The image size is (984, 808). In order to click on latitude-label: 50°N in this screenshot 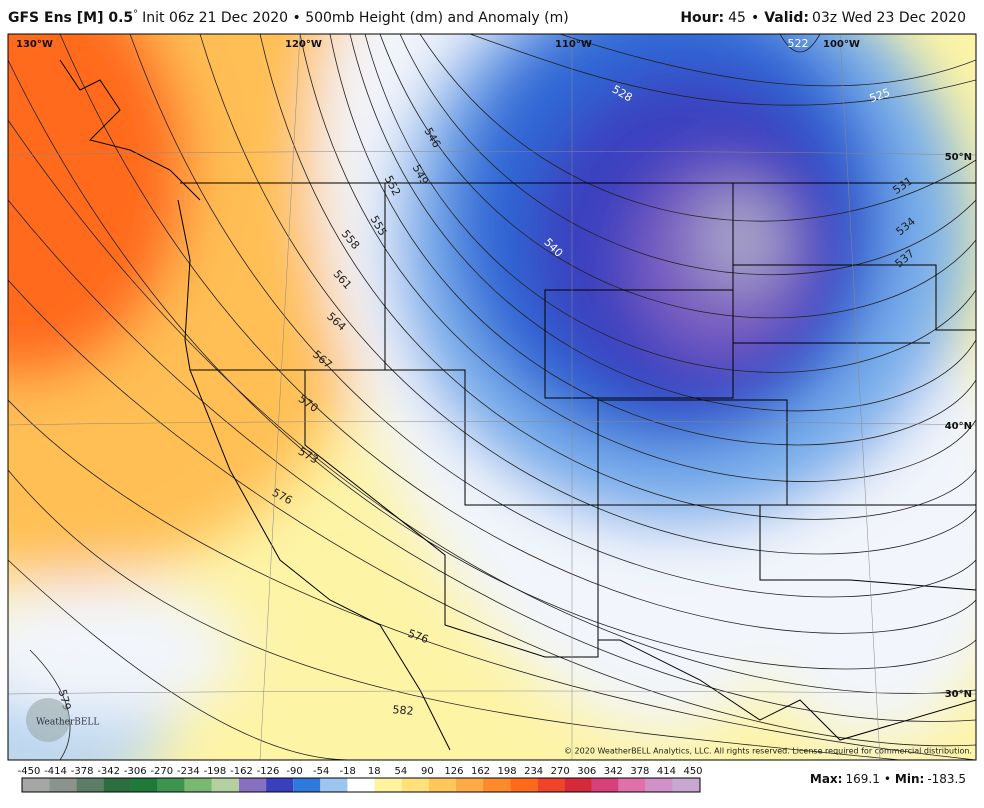, I will do `click(958, 157)`.